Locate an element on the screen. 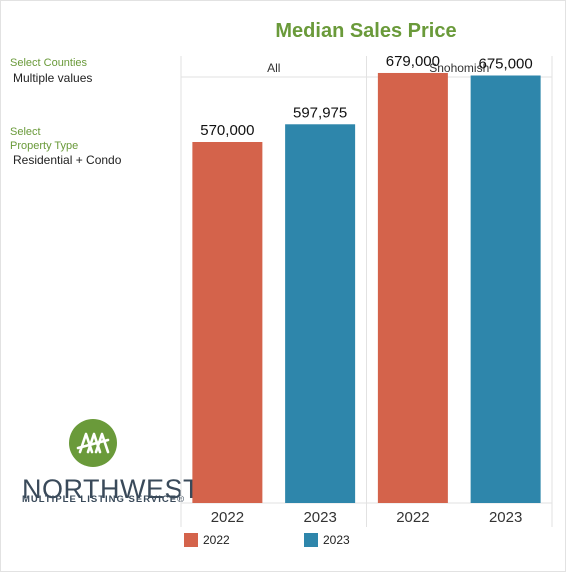  nwmls-logo-icon is located at coordinates (93, 443).